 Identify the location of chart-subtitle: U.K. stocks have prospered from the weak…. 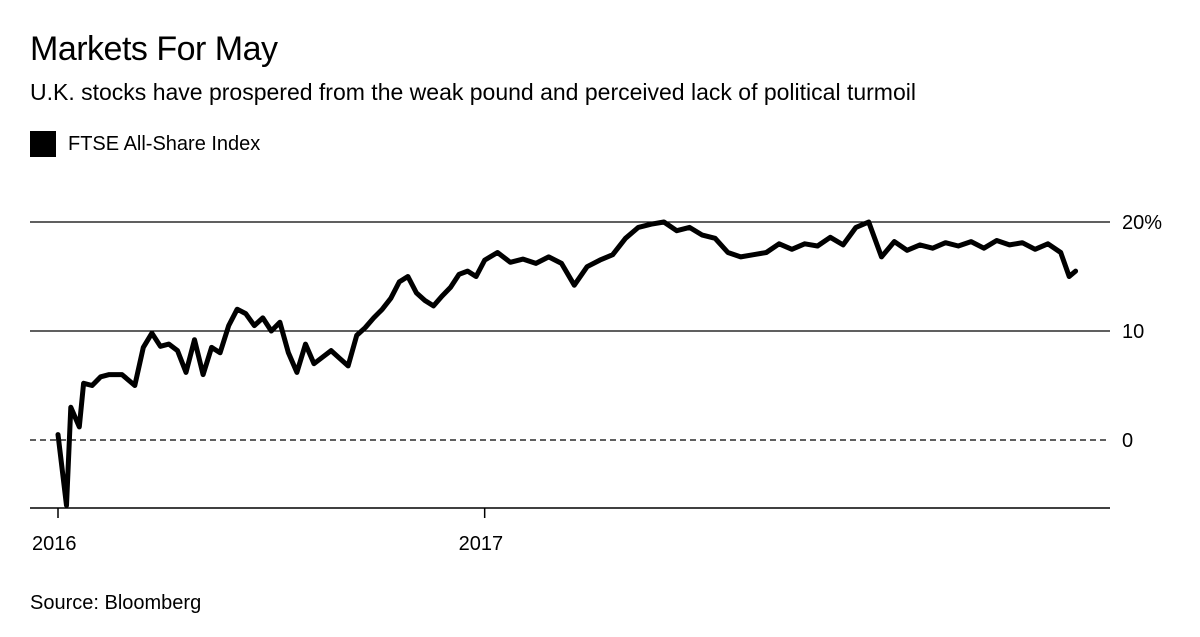
(473, 92).